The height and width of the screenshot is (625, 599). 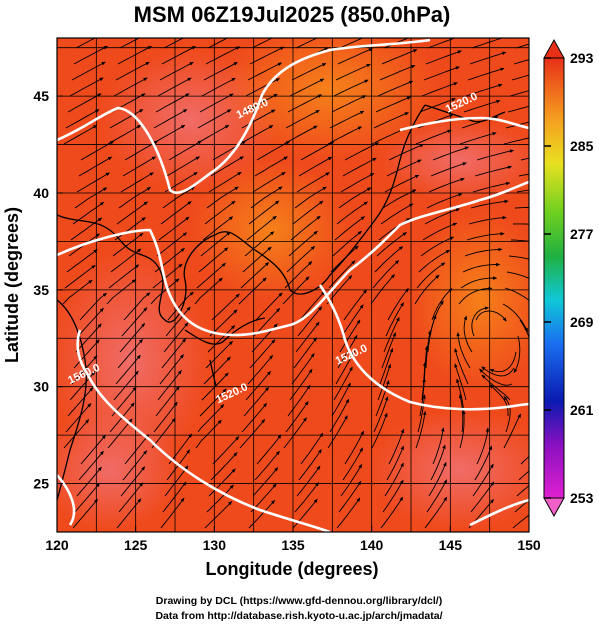 What do you see at coordinates (465, 113) in the screenshot?
I see `coastline-hokkaido` at bounding box center [465, 113].